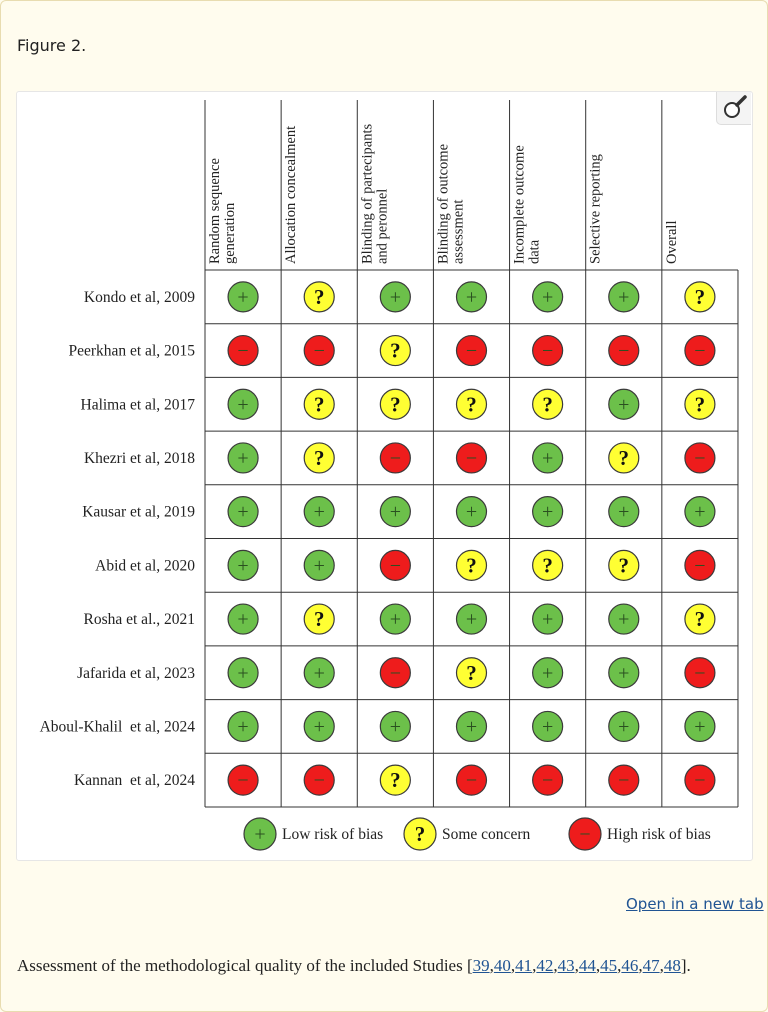  I want to click on legend-some-circle, so click(420, 834).